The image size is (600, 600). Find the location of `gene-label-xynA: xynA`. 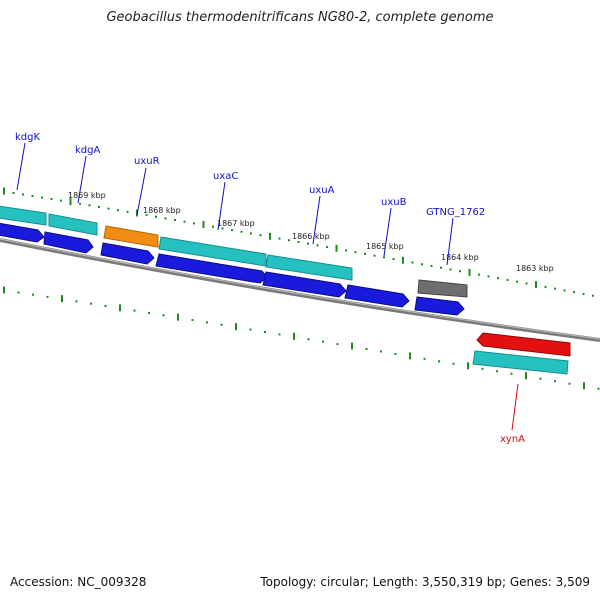

gene-label-xynA: xynA is located at coordinates (512, 439).